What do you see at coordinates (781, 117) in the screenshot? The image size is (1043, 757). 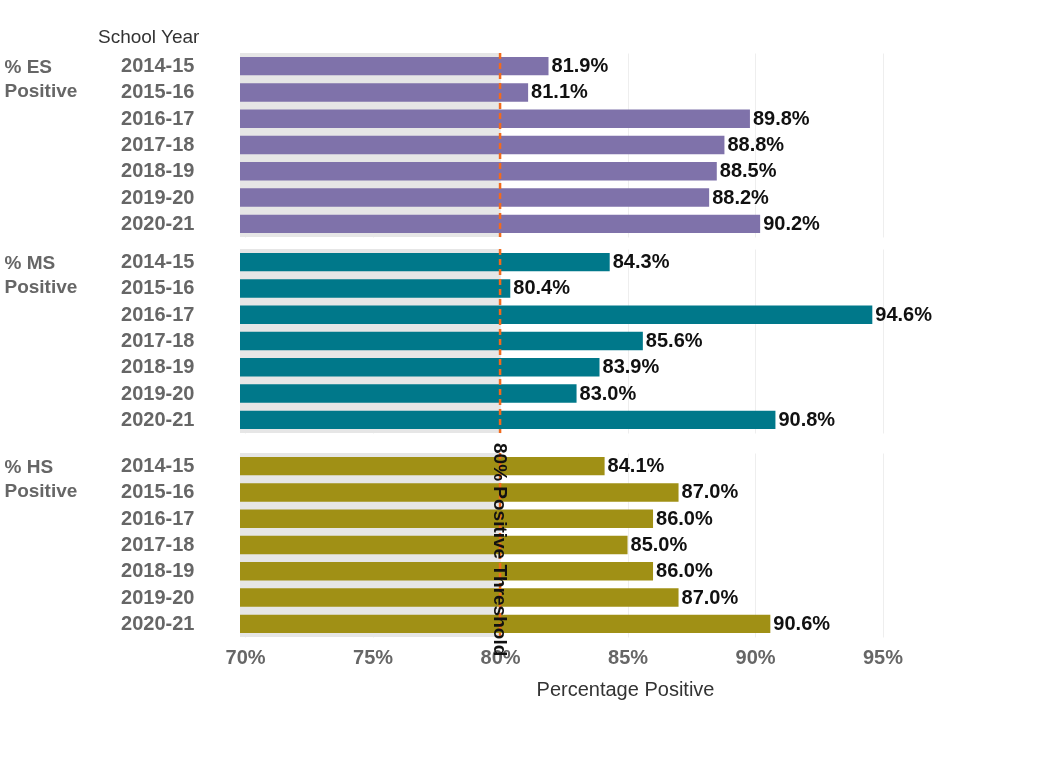 I see `data-label: 89.8%` at bounding box center [781, 117].